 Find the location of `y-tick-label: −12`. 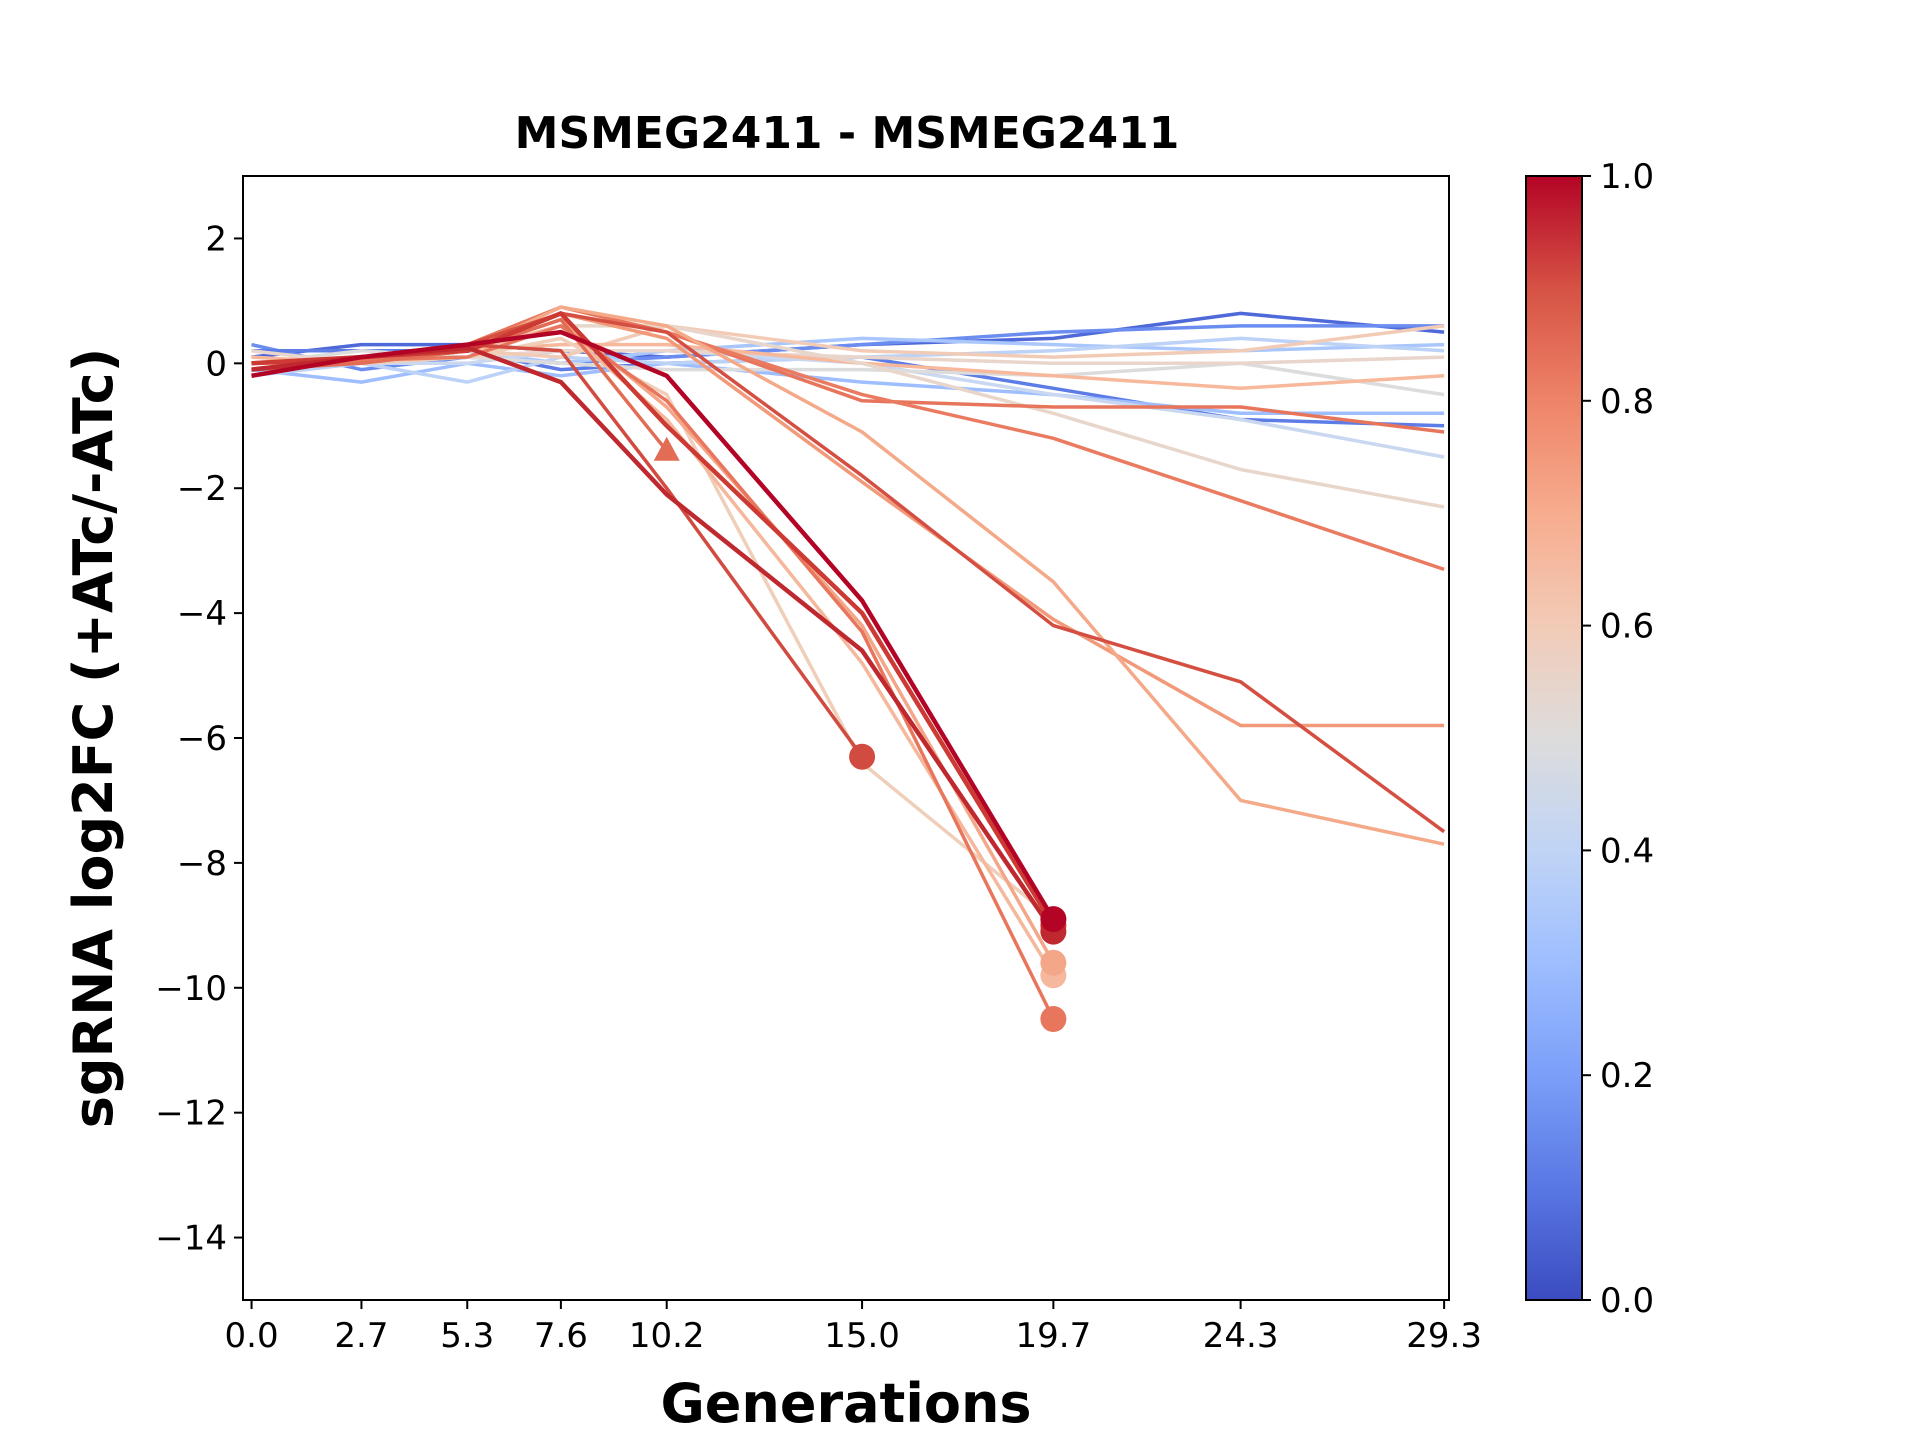

y-tick-label: −12 is located at coordinates (191, 1114).